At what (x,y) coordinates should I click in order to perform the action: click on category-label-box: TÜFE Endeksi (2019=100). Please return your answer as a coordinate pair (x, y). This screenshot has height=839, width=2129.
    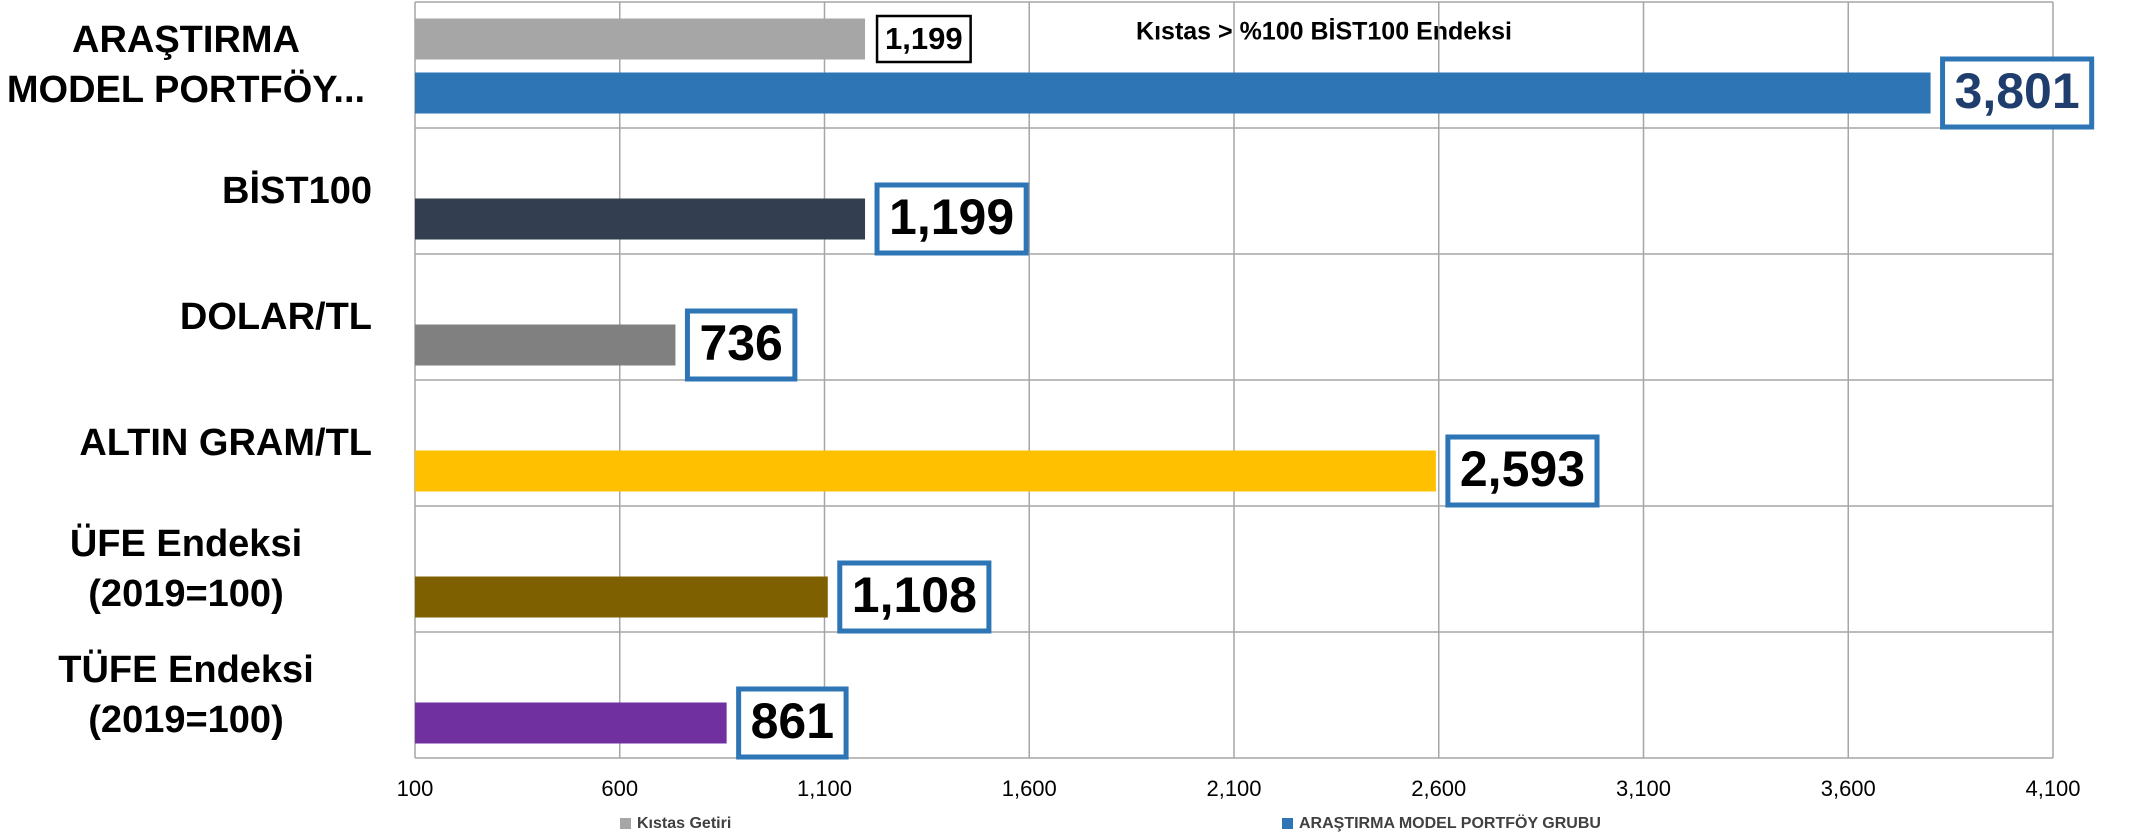
    Looking at the image, I should click on (186, 695).